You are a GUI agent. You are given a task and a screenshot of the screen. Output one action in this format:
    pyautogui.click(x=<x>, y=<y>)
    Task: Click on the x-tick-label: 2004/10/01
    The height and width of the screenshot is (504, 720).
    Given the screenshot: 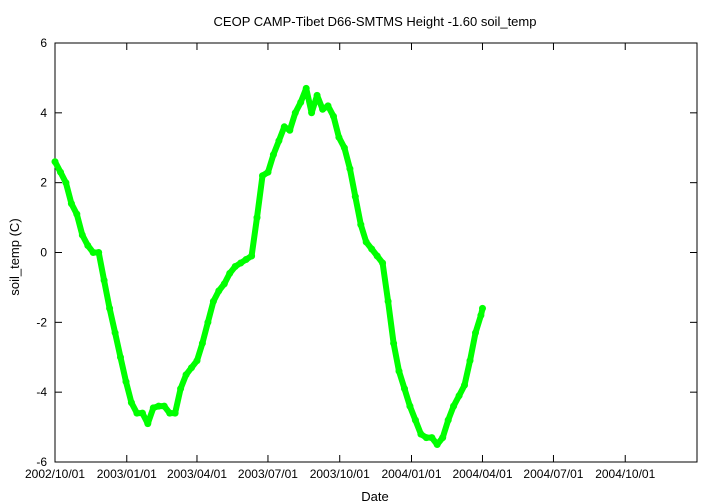 What is the action you would take?
    pyautogui.click(x=625, y=474)
    